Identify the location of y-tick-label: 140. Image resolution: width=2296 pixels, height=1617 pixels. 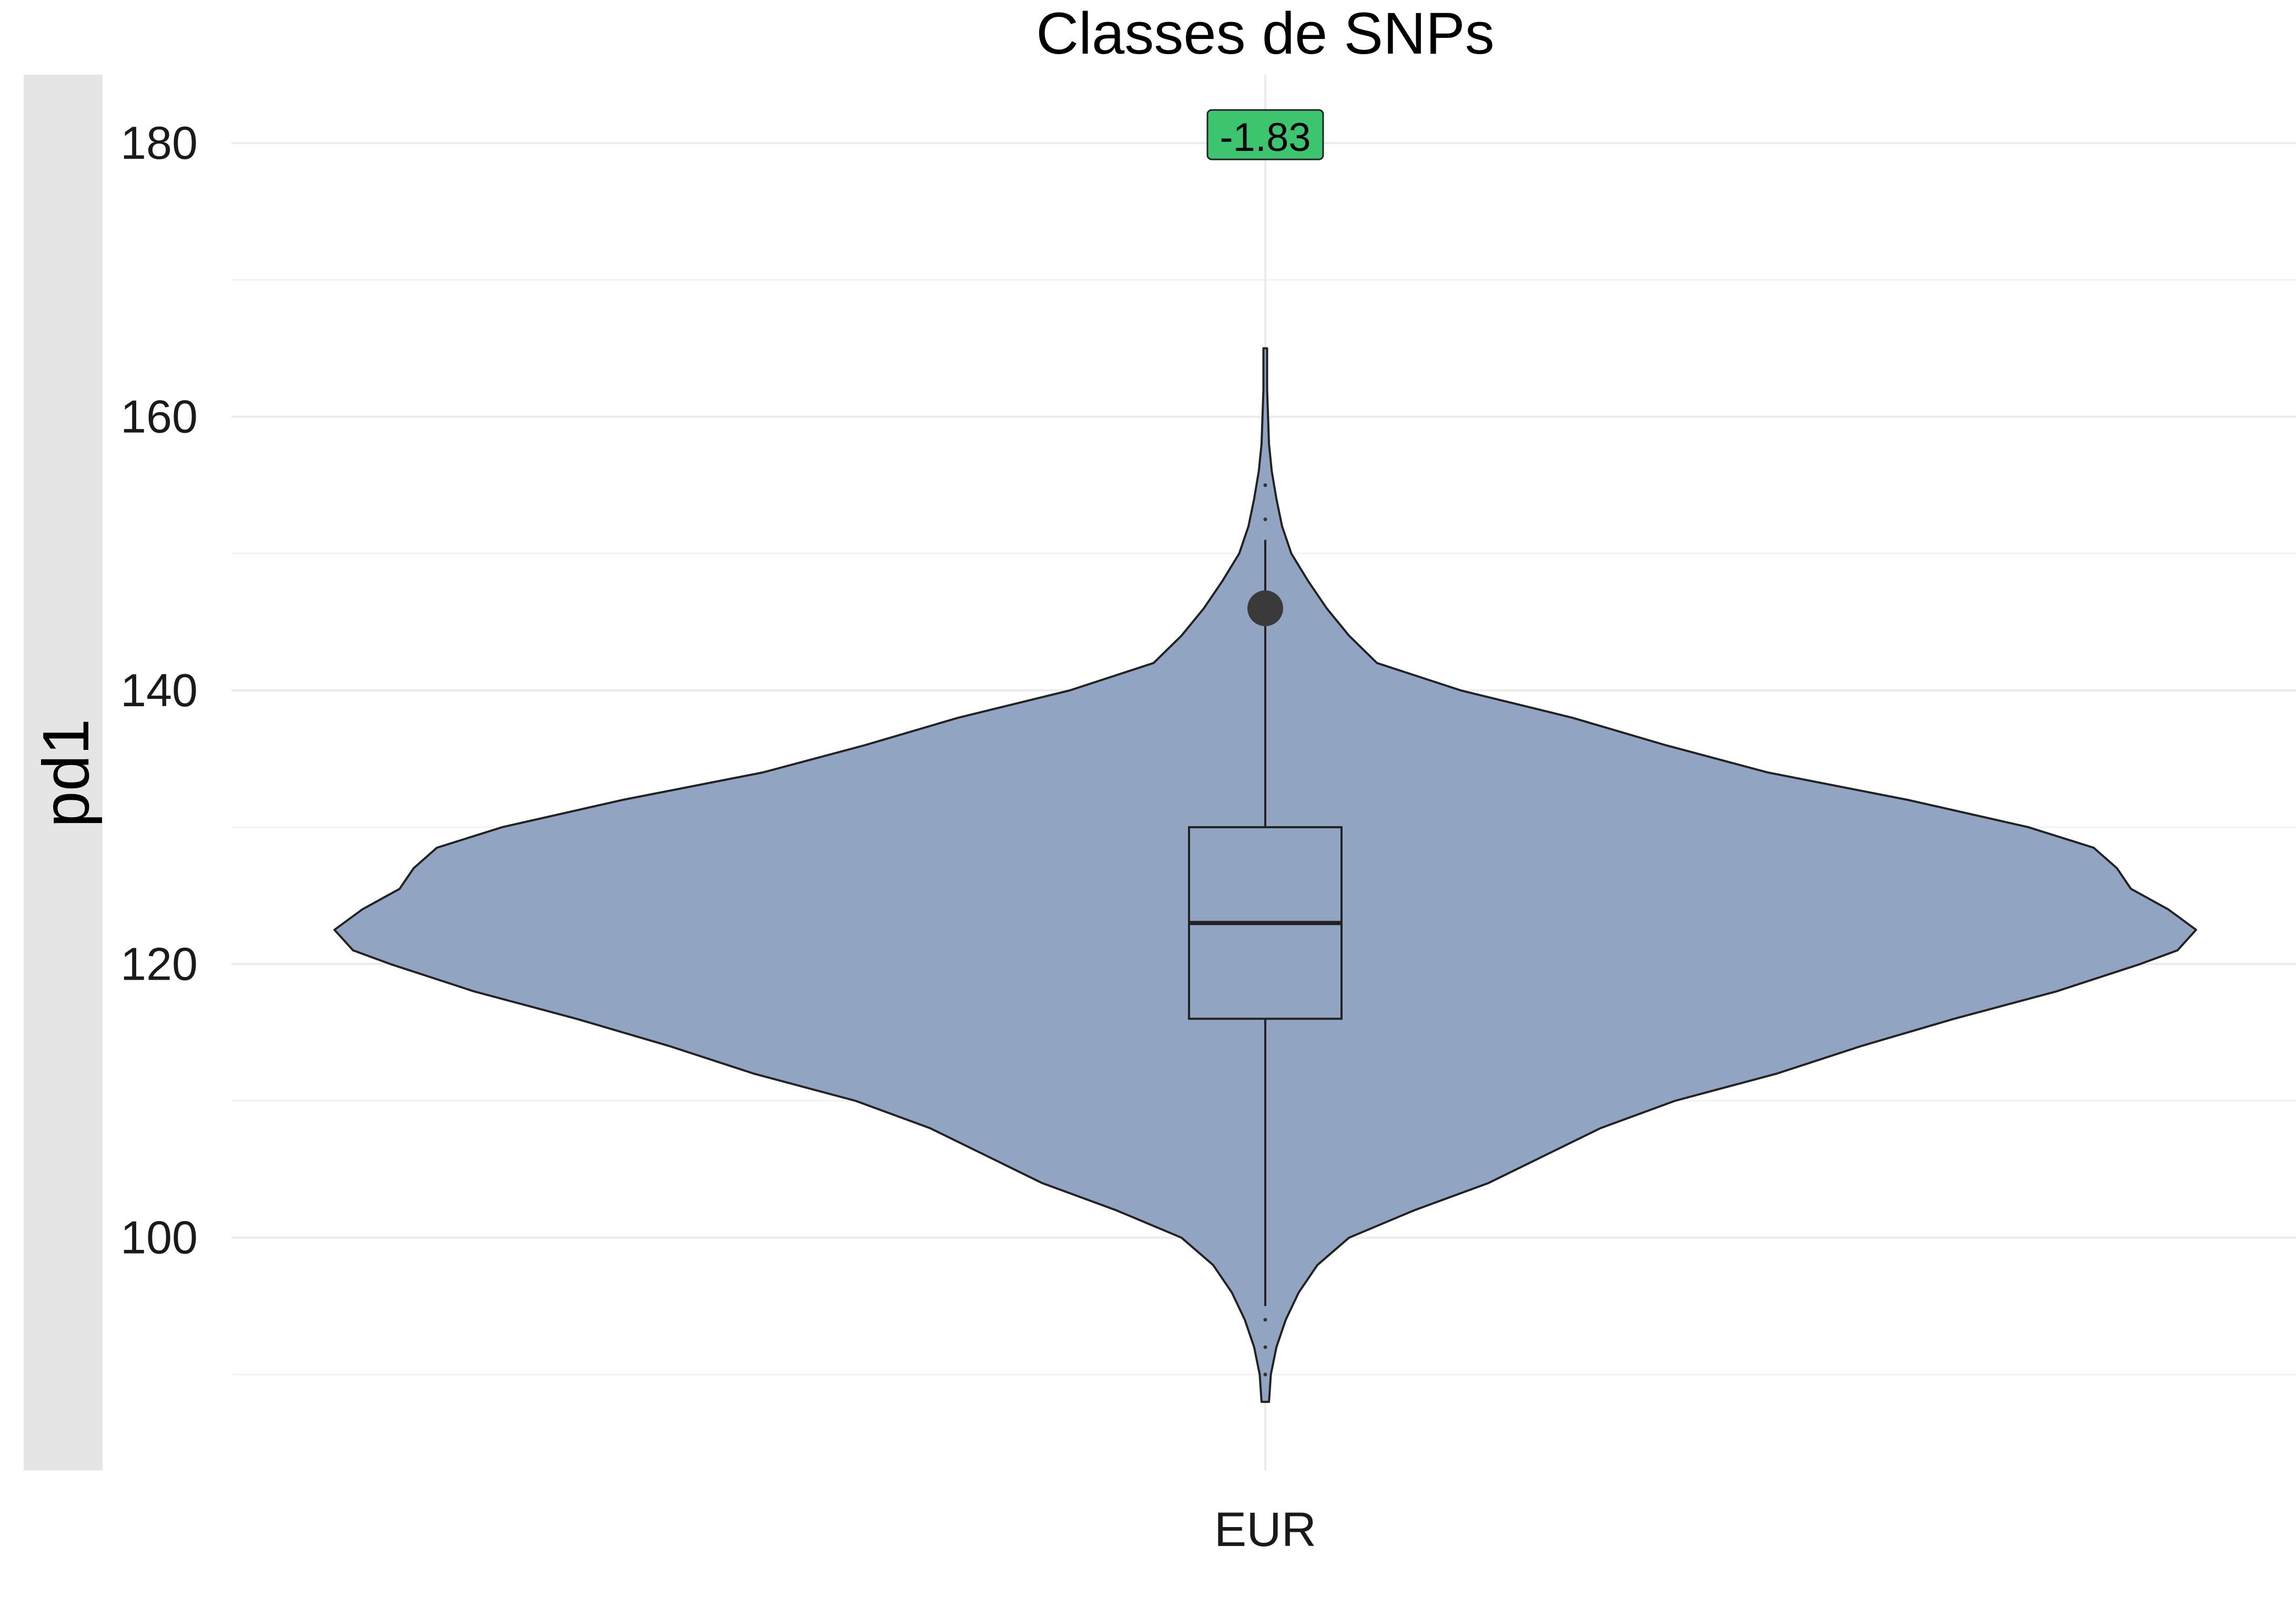
(159, 690).